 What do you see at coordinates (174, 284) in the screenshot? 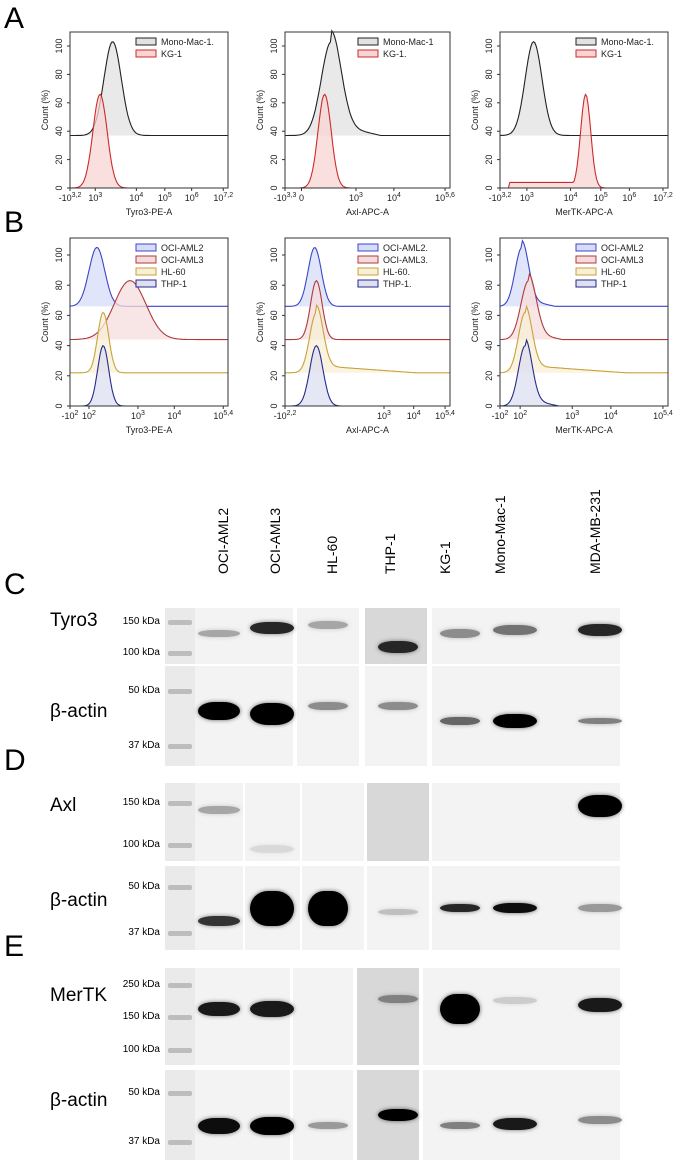
I see `legend-label: THP-1` at bounding box center [174, 284].